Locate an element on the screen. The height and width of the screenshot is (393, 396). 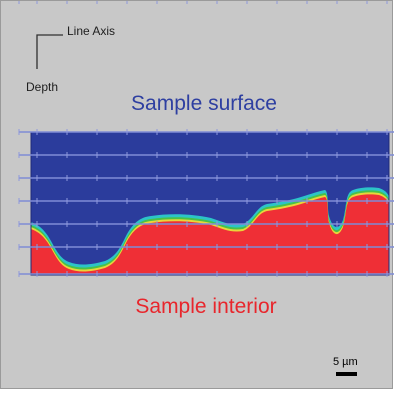
line-axis-label: Line Axis is located at coordinates (91, 31).